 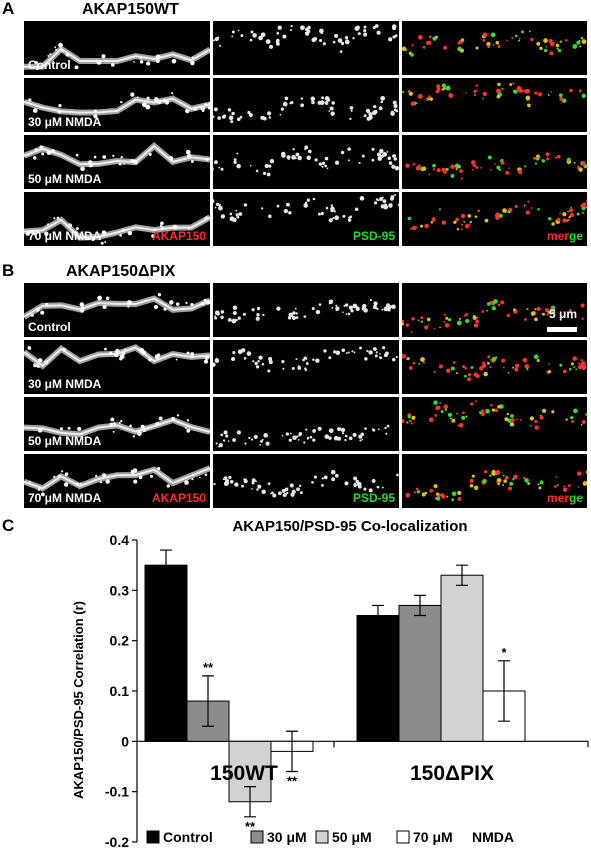 I want to click on panel-a-letter: A, so click(x=8, y=9).